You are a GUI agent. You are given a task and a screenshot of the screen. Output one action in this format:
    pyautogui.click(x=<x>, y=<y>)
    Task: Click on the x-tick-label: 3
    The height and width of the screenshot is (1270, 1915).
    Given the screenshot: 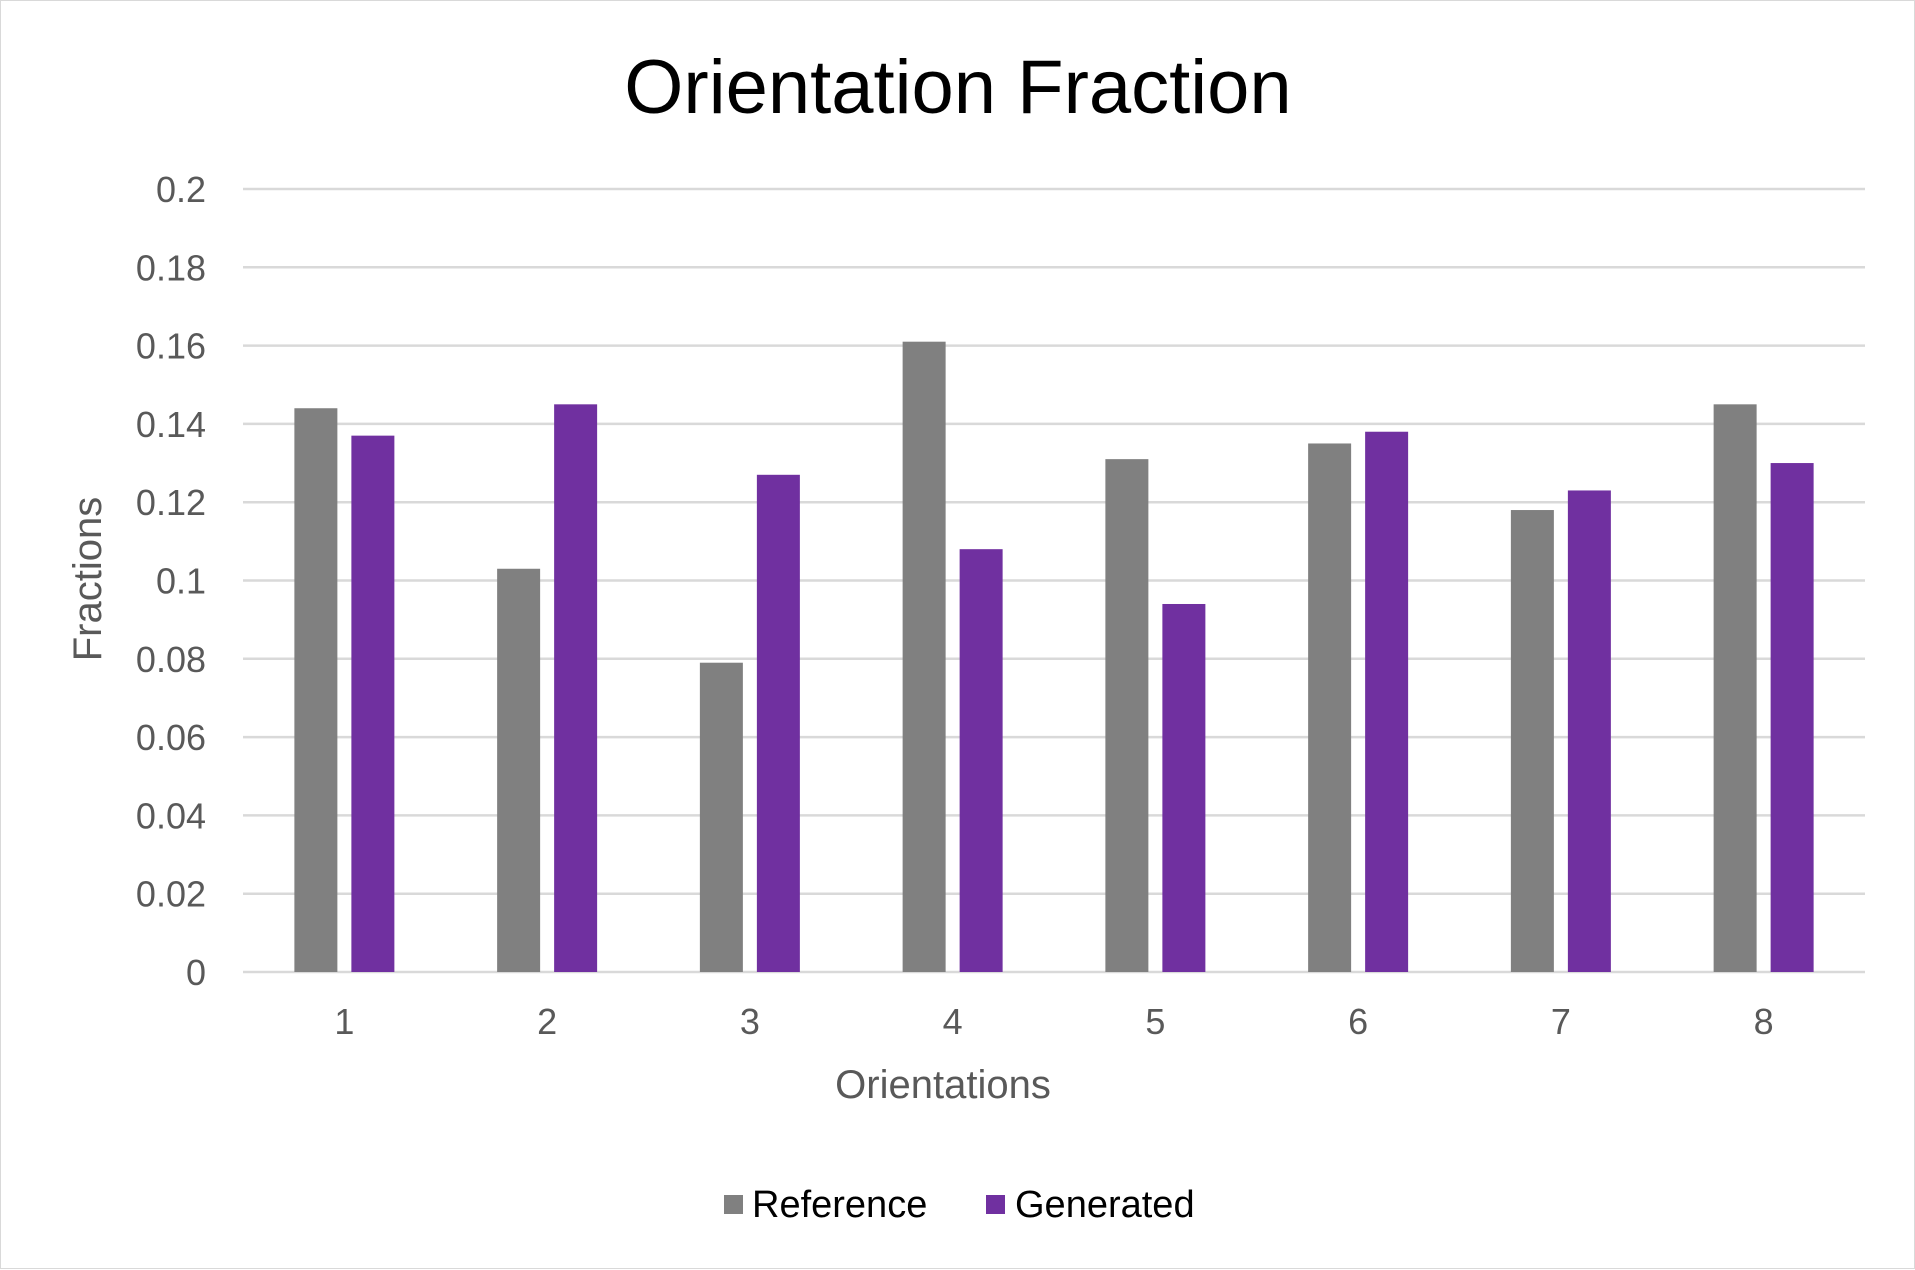 What is the action you would take?
    pyautogui.click(x=750, y=1021)
    